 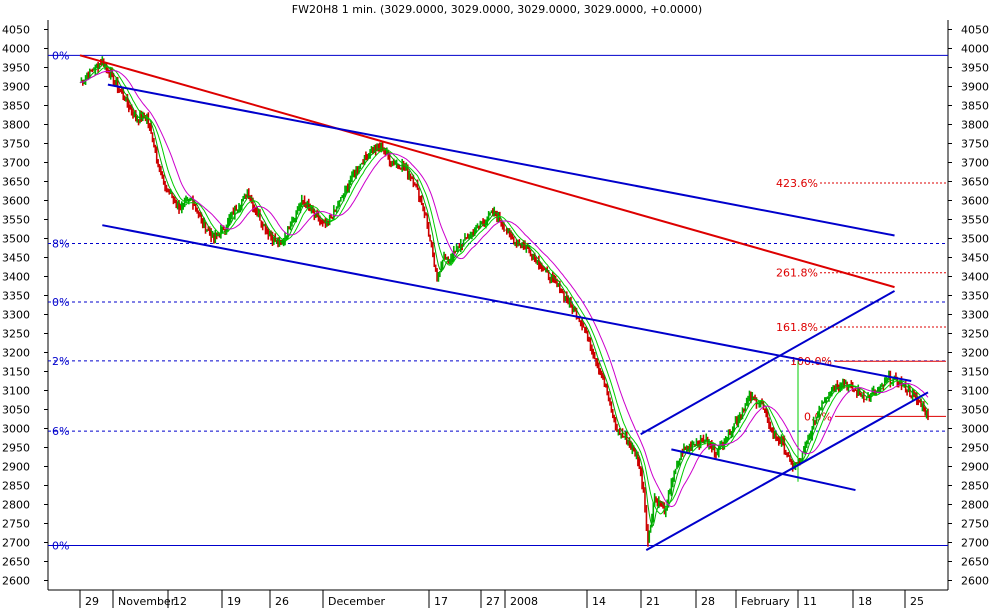 I want to click on y-tick-label-left: 3050, so click(x=16, y=410).